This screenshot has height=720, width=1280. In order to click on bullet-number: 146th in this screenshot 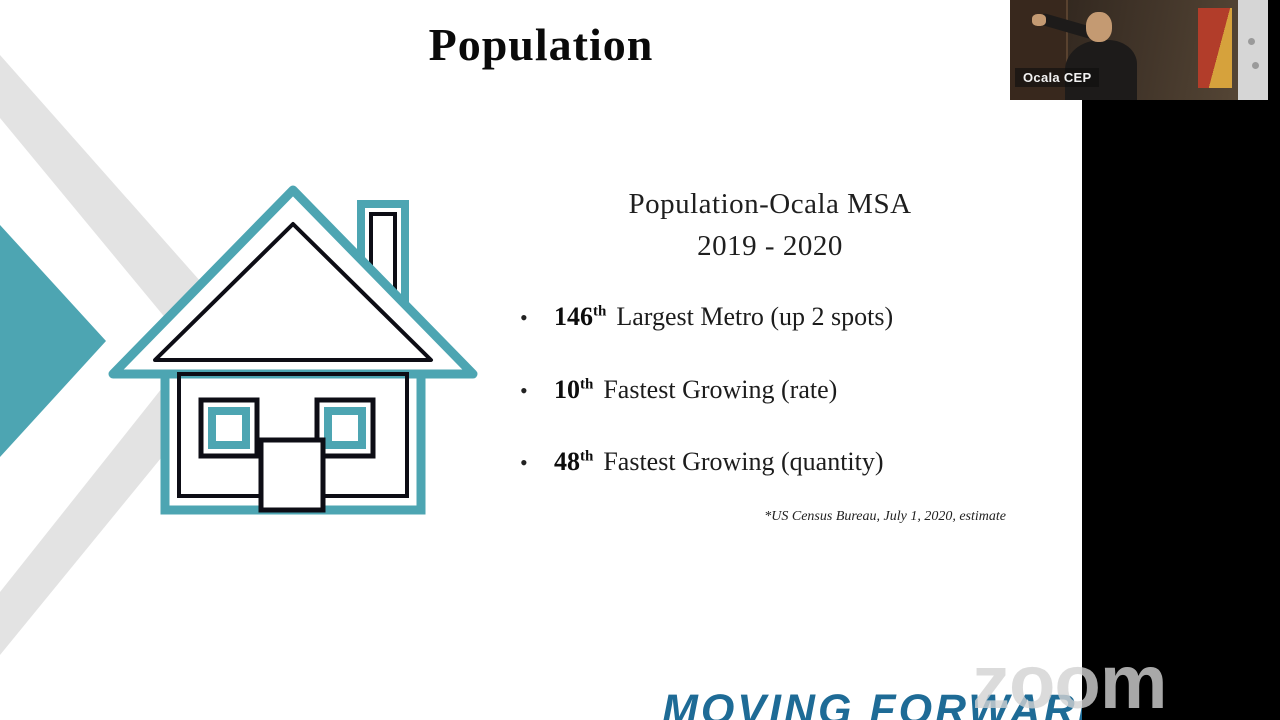, I will do `click(580, 317)`.